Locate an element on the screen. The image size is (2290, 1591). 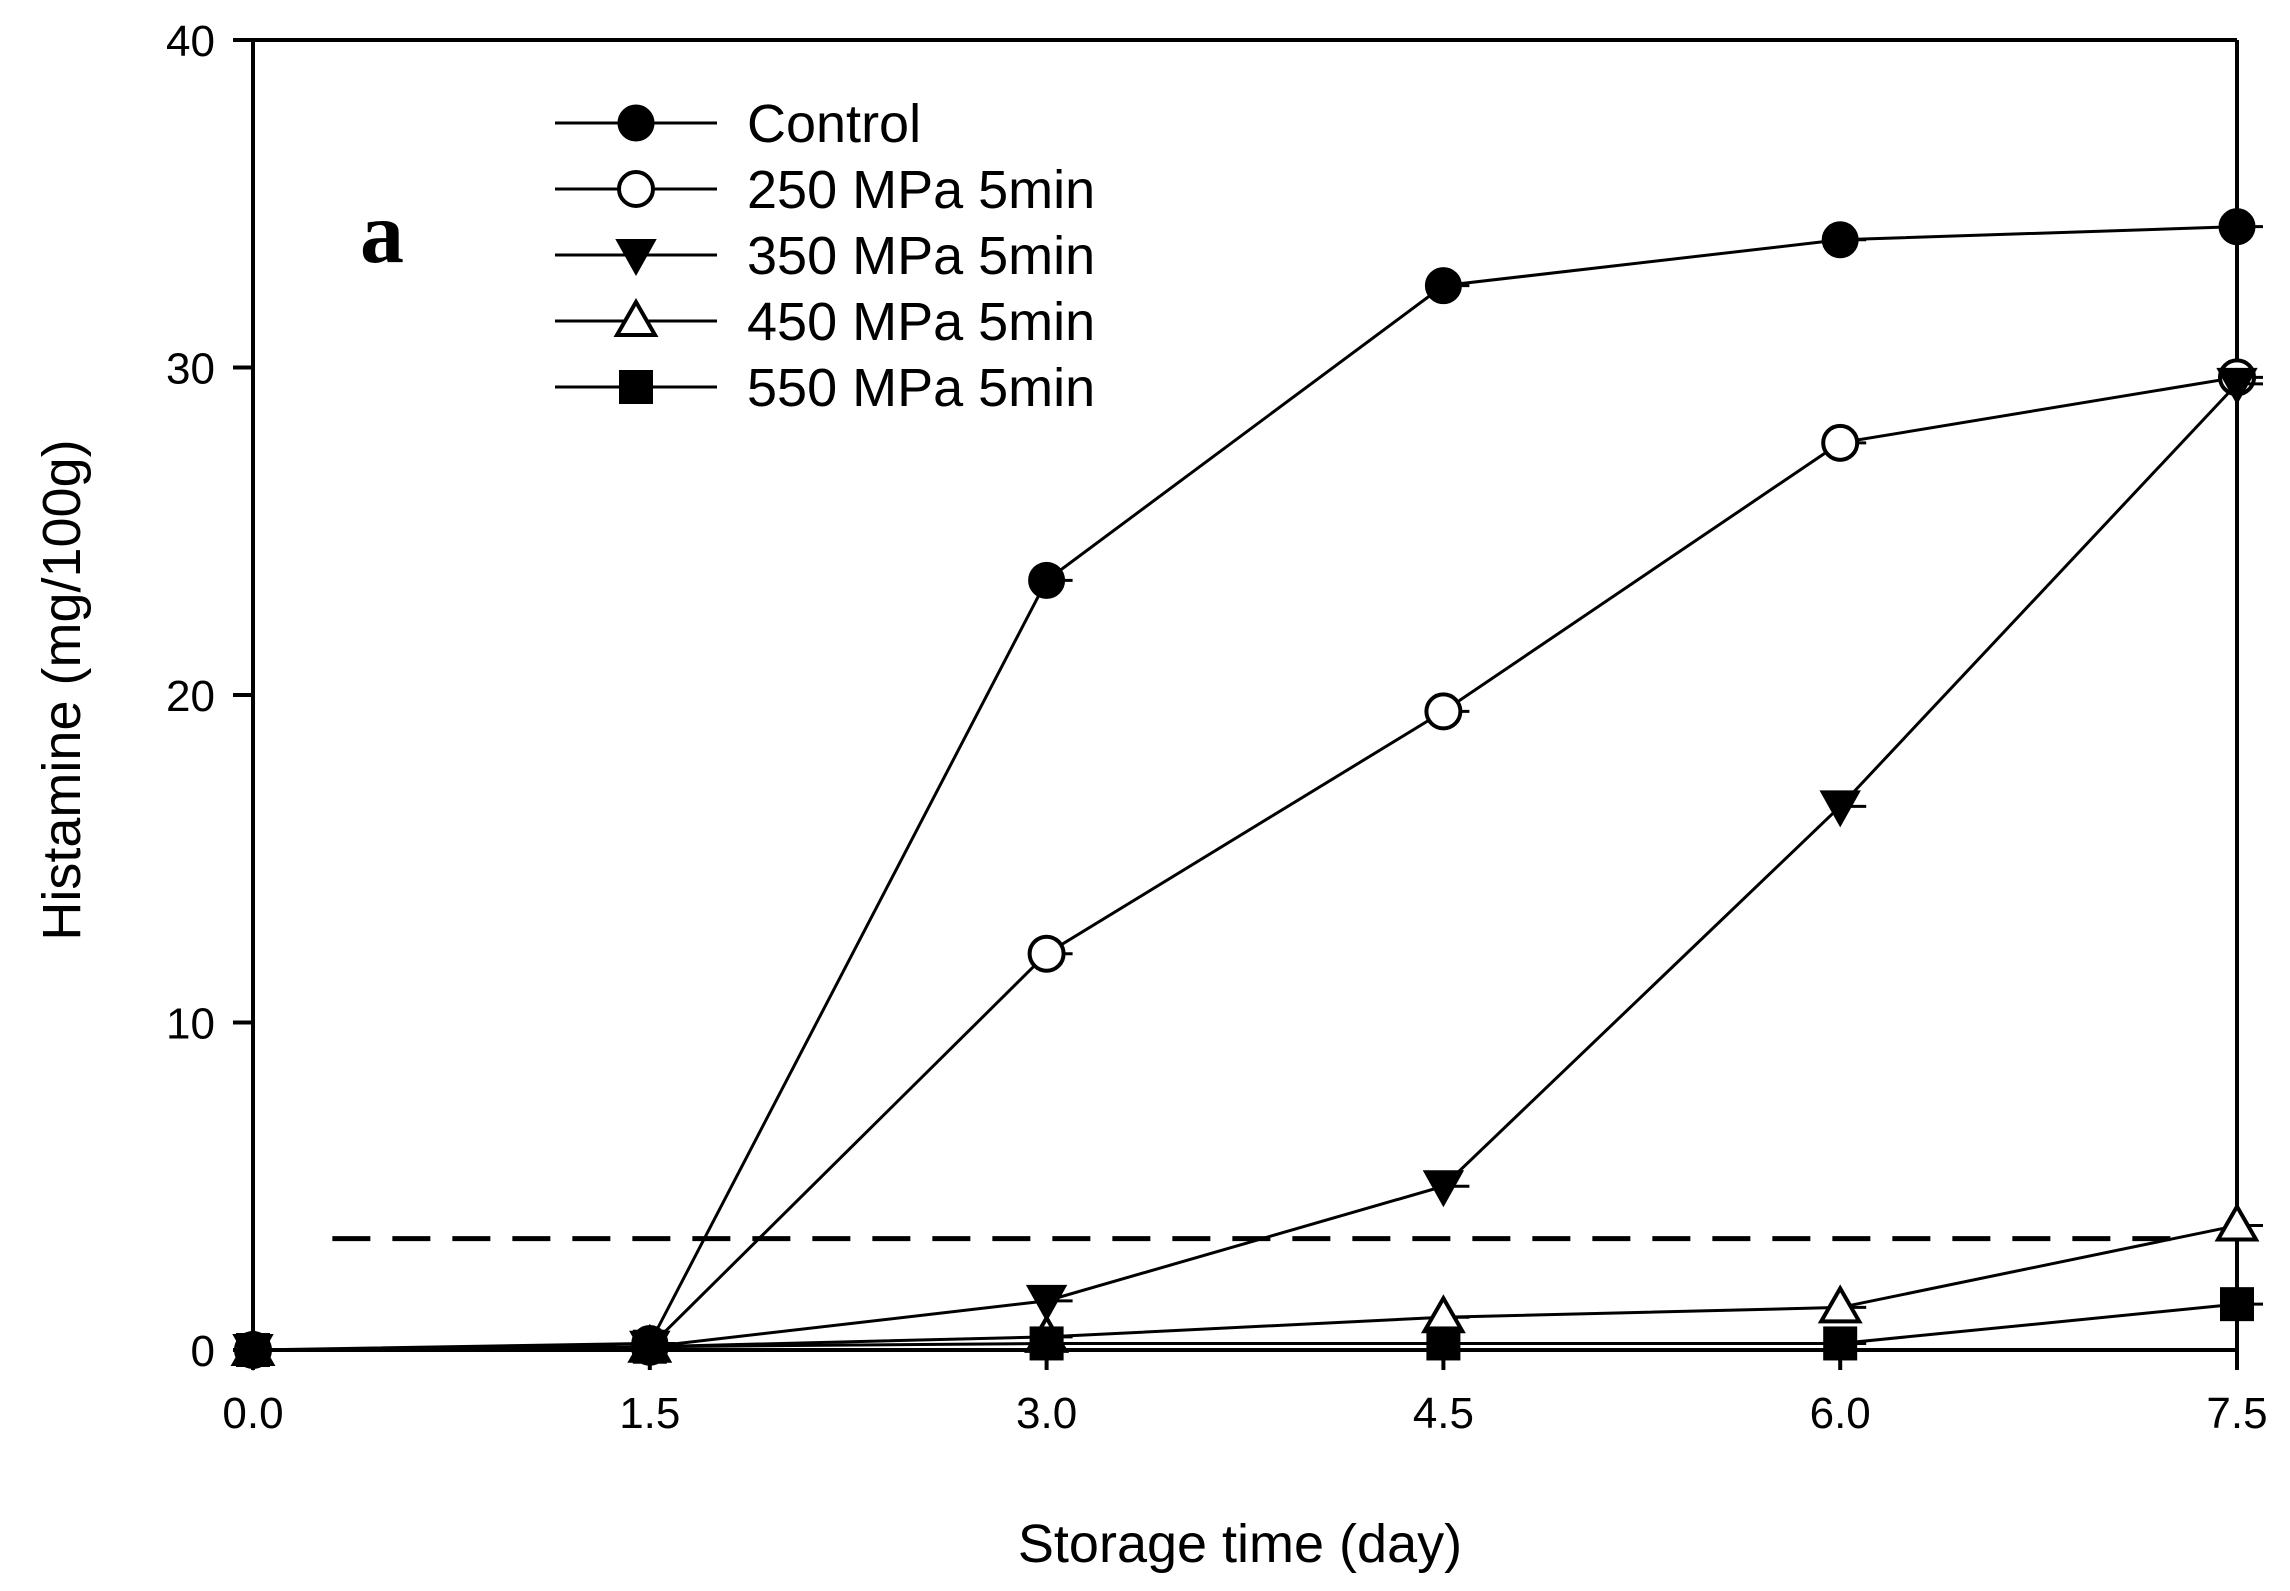
legend-entry: 550 MPa 5min is located at coordinates (825, 388).